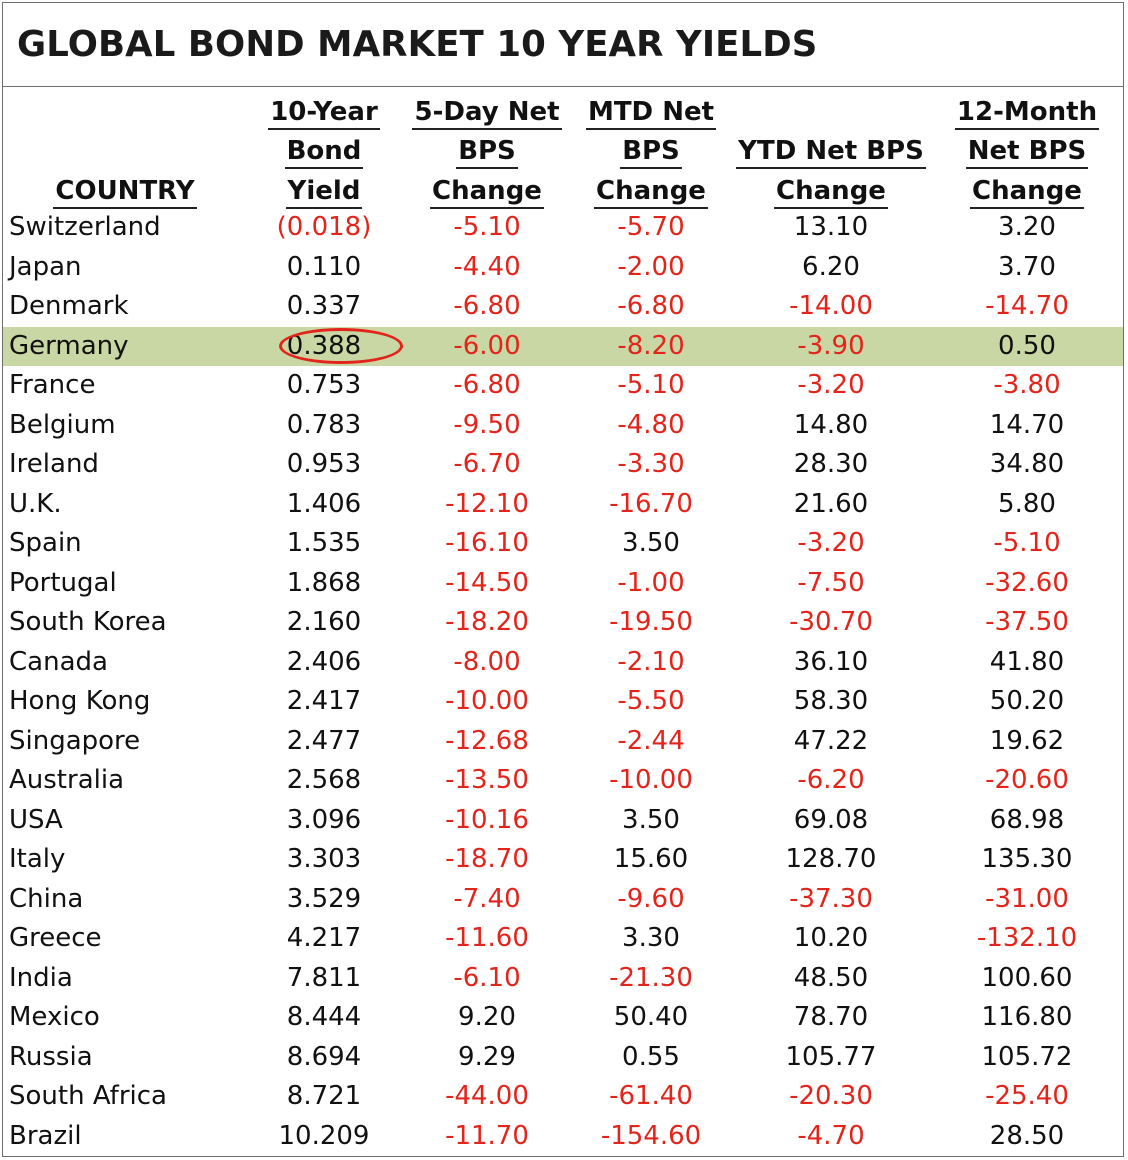 This screenshot has width=1128, height=1160. What do you see at coordinates (324, 464) in the screenshot?
I see `yield-col-cell: 0.953` at bounding box center [324, 464].